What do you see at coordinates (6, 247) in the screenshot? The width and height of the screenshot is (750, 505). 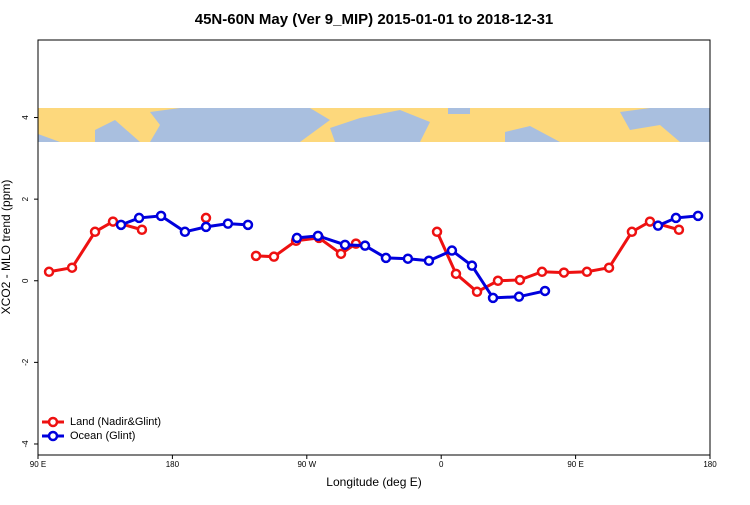 I see `y-axis-label: XCO2 - MLO trend (ppm)` at bounding box center [6, 247].